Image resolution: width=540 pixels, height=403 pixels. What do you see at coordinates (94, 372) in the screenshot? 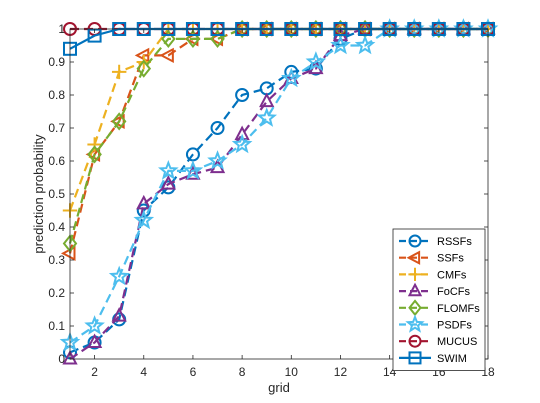
I see `x-tick-label: 2` at bounding box center [94, 372].